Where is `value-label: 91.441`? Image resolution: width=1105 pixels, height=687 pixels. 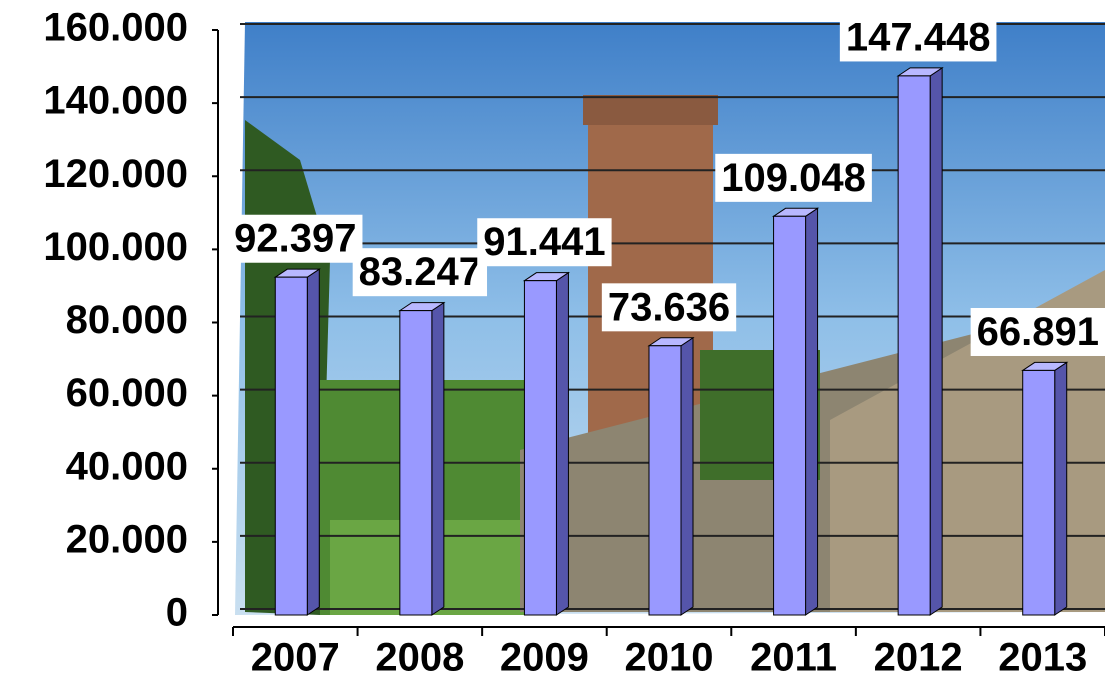 value-label: 91.441 is located at coordinates (544, 242).